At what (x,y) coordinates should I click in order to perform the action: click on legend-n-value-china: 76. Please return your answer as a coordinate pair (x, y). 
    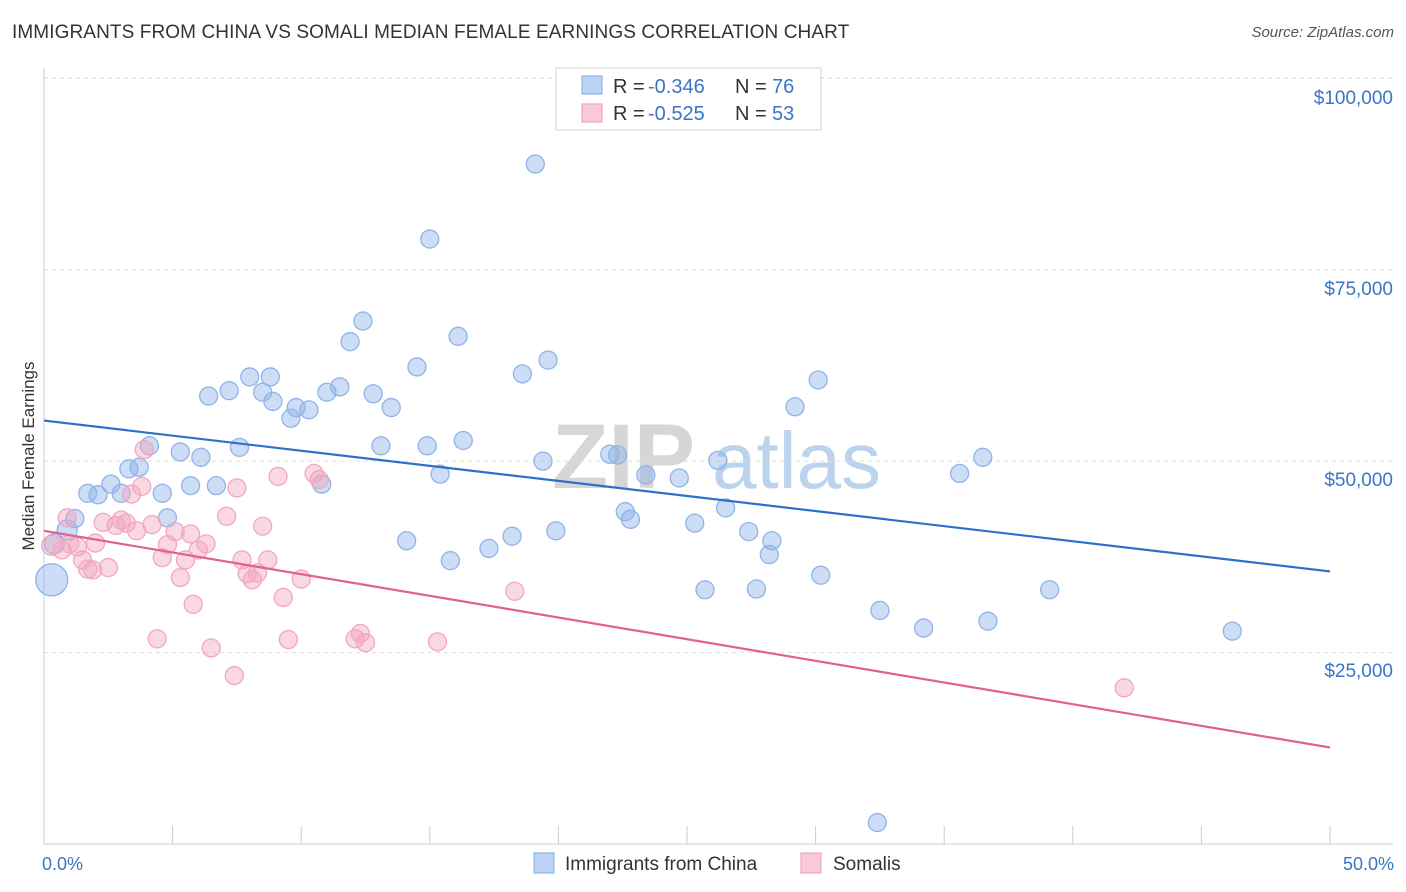
    Looking at the image, I should click on (783, 87).